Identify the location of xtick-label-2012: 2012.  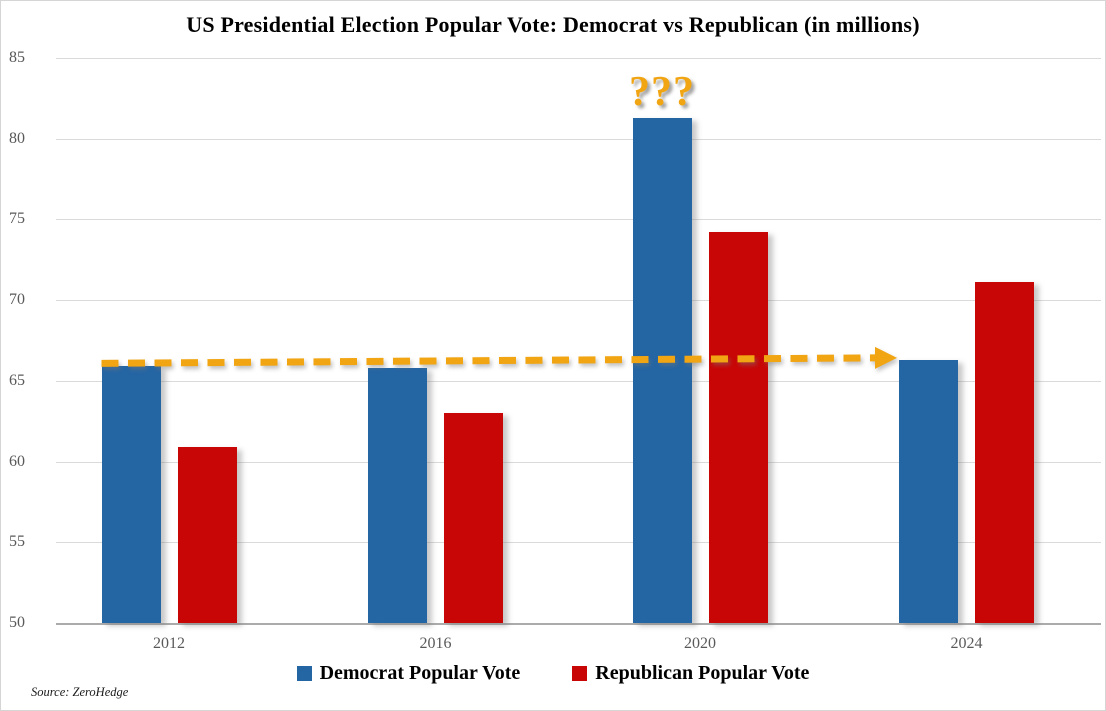
(169, 643).